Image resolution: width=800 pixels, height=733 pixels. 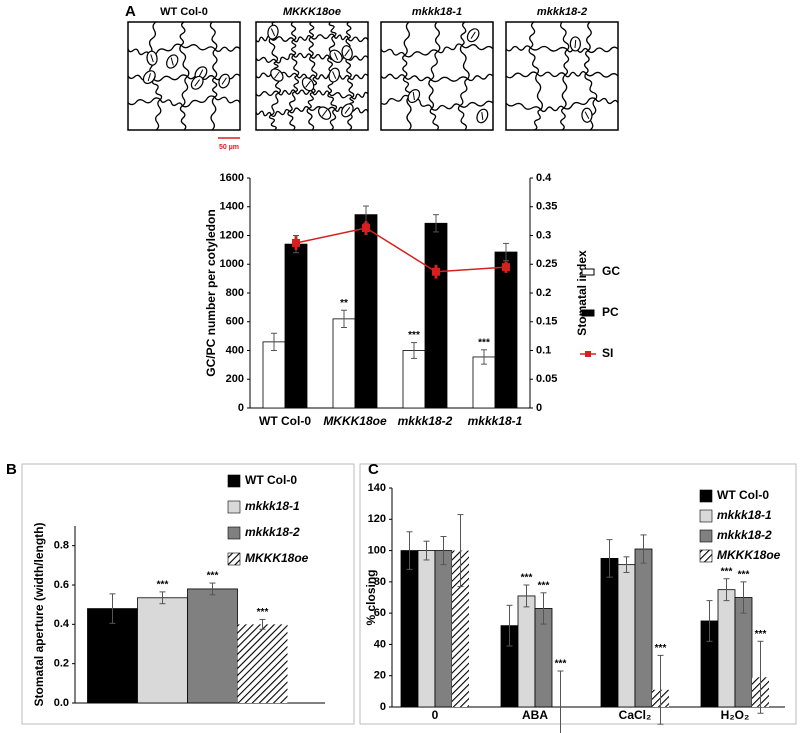 I want to click on y-tick-label: 1400, so click(x=232, y=207).